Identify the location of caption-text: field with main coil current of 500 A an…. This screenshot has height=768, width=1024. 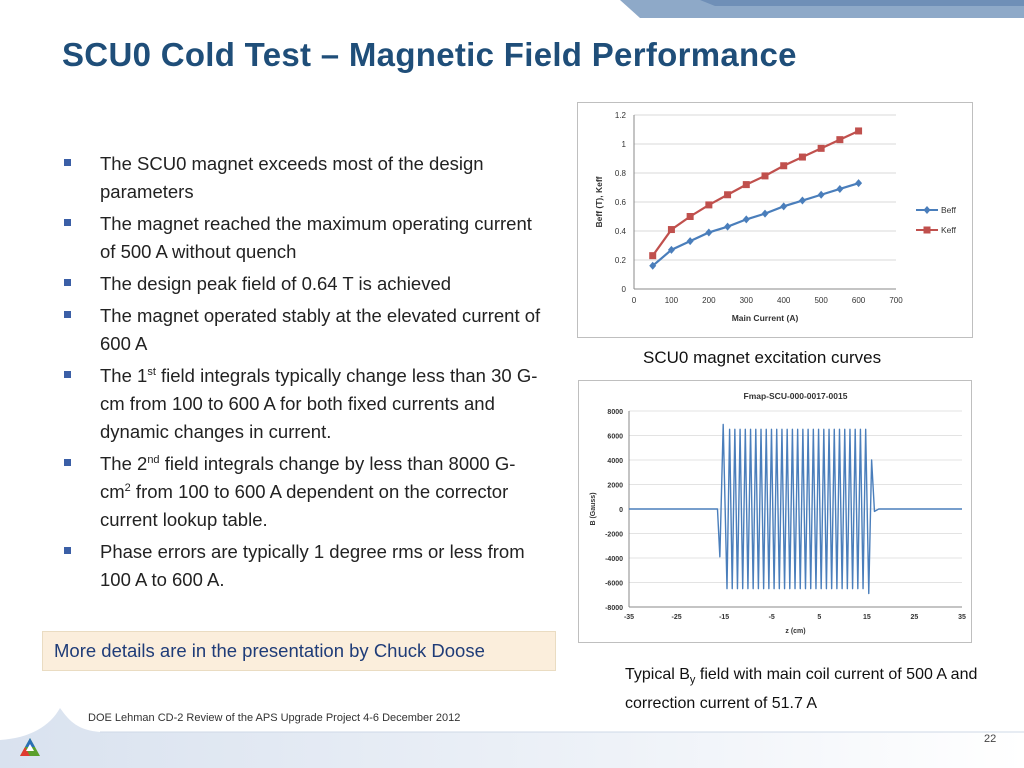
(801, 689).